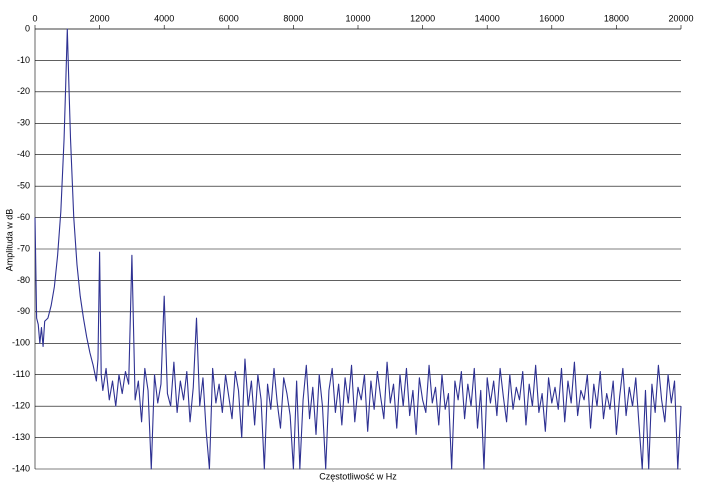 The height and width of the screenshot is (485, 705). I want to click on y-tick-label: -80, so click(23, 280).